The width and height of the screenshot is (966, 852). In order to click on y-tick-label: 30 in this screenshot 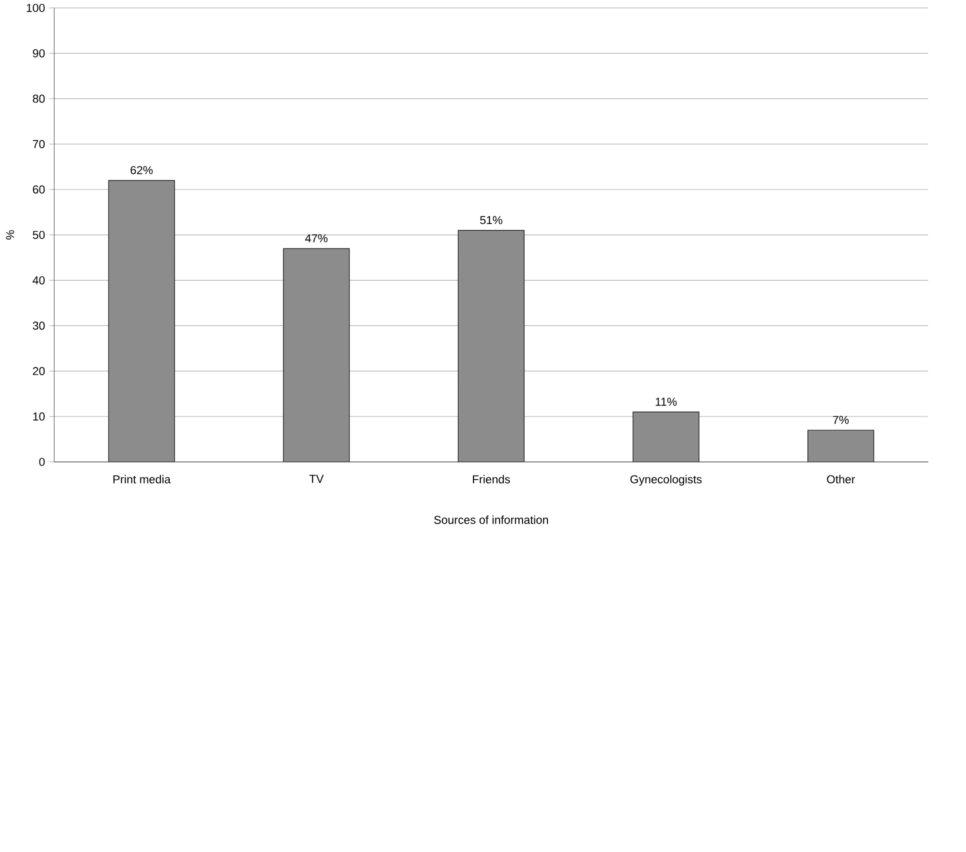, I will do `click(38, 325)`.